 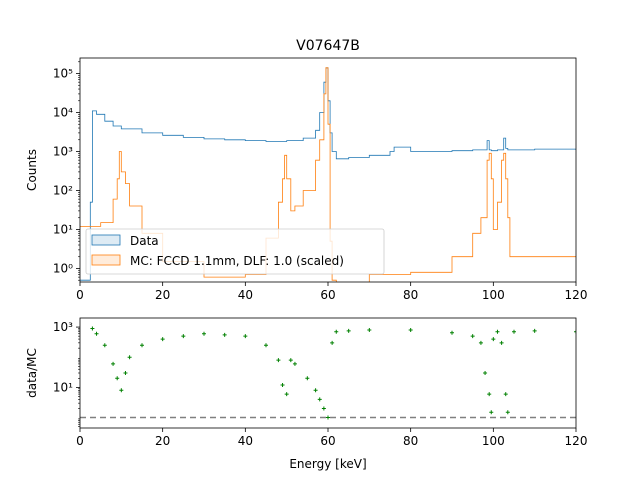 What do you see at coordinates (63, 190) in the screenshot?
I see `y-tick-label: 10²` at bounding box center [63, 190].